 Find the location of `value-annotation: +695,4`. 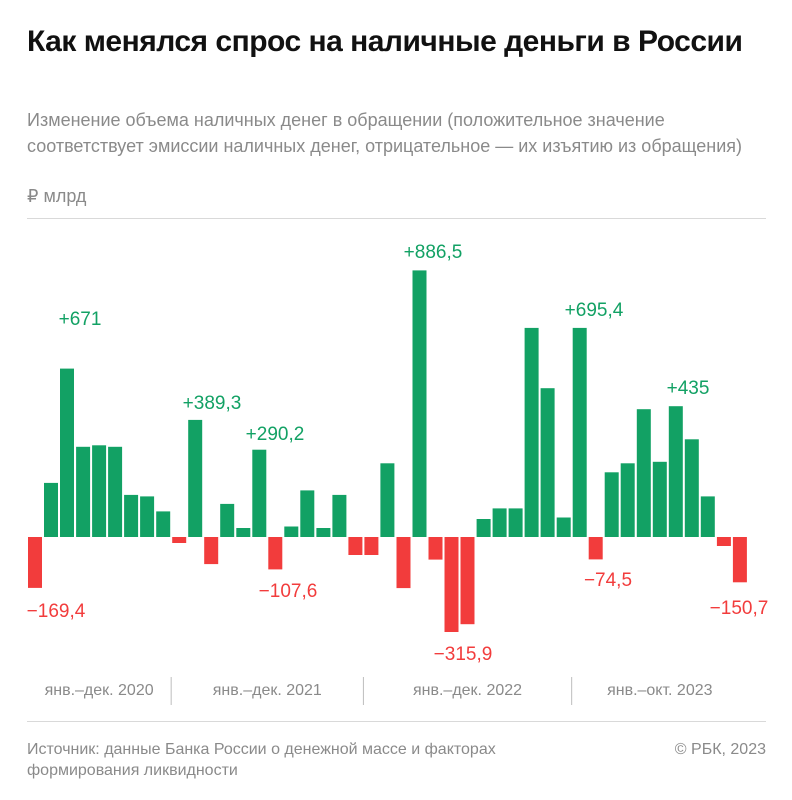

value-annotation: +695,4 is located at coordinates (594, 310).